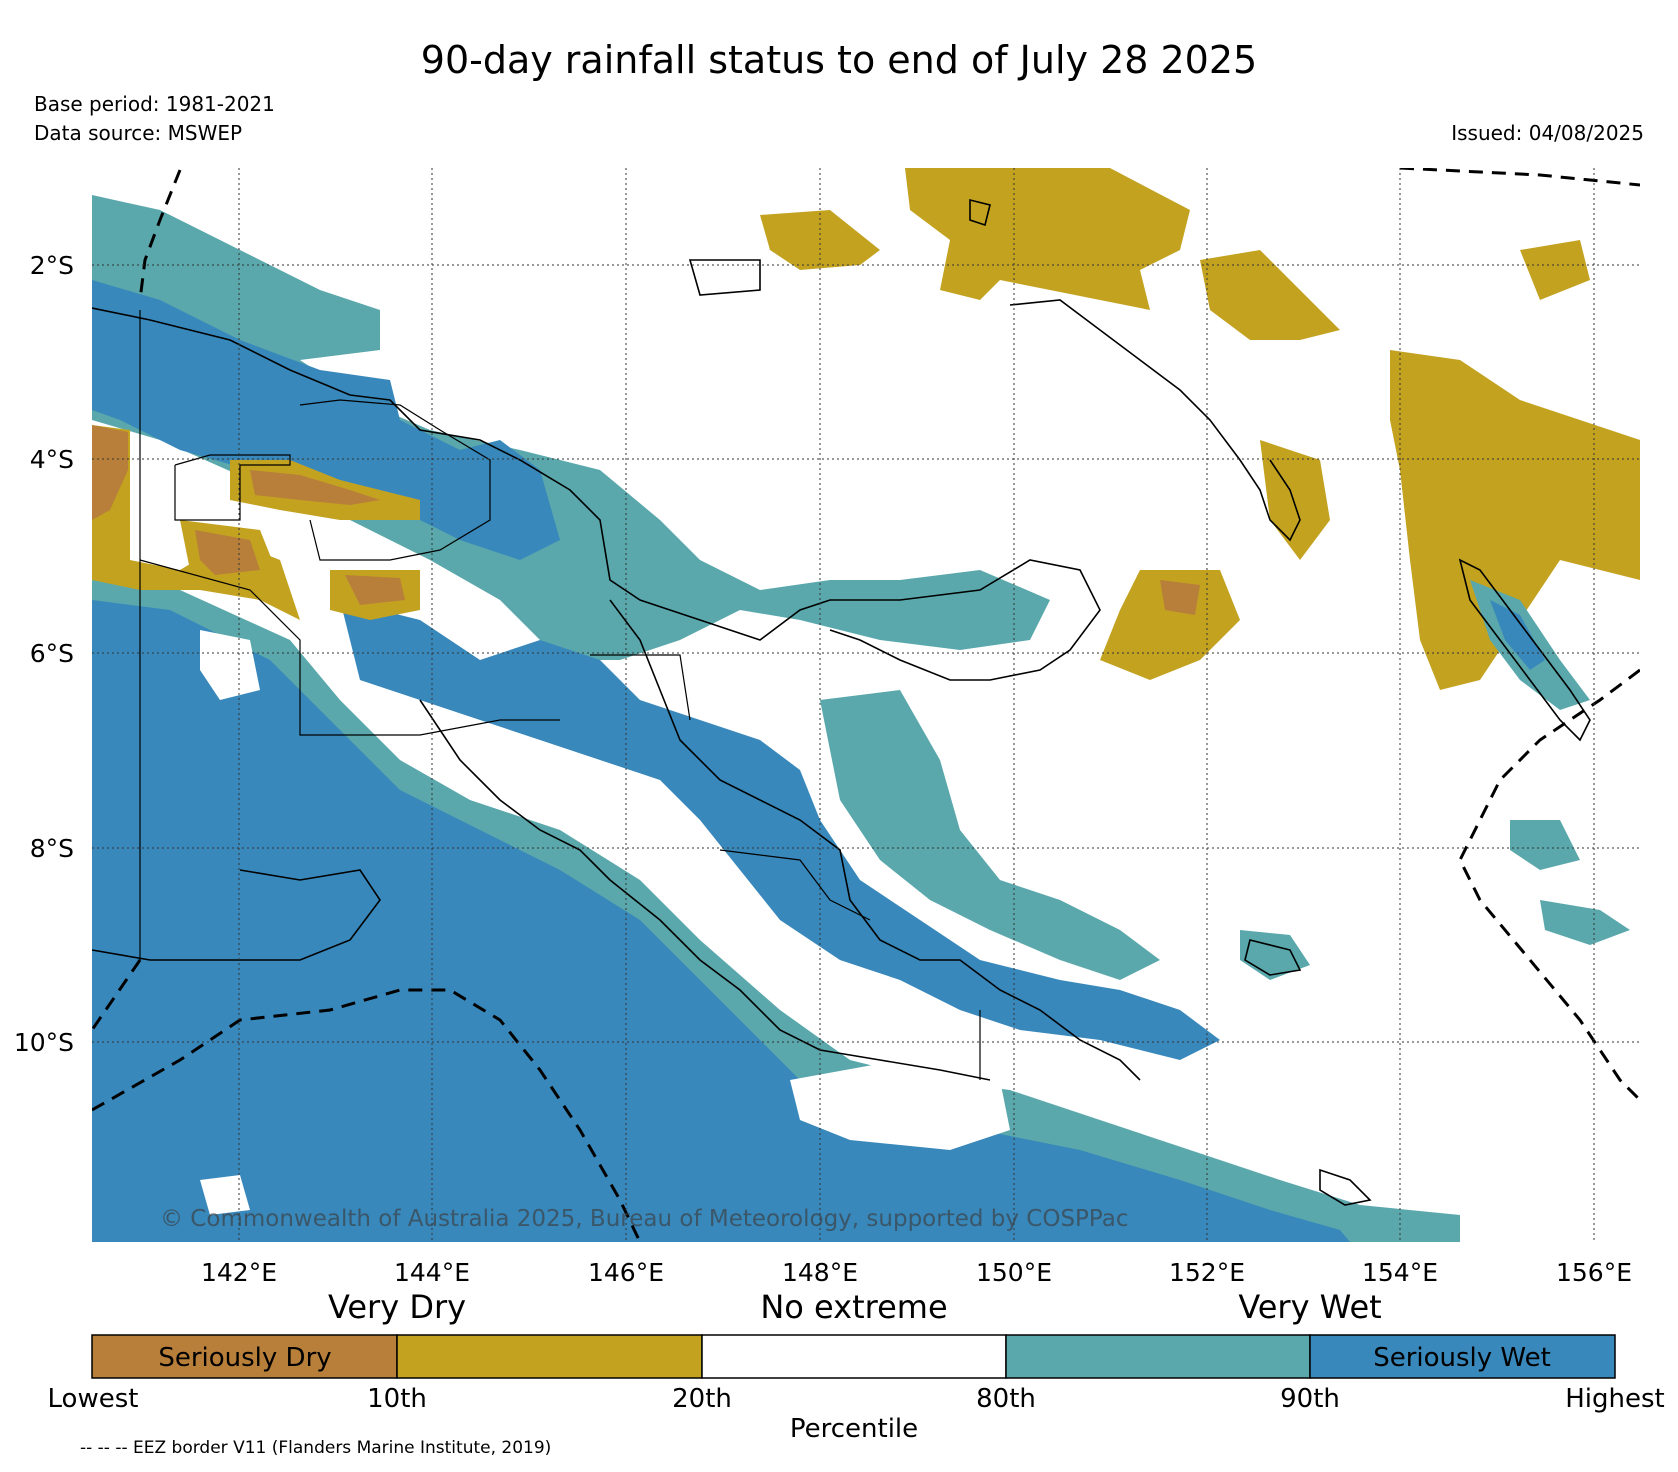 This screenshot has height=1472, width=1678. I want to click on lon-label: 156°E, so click(1594, 1272).